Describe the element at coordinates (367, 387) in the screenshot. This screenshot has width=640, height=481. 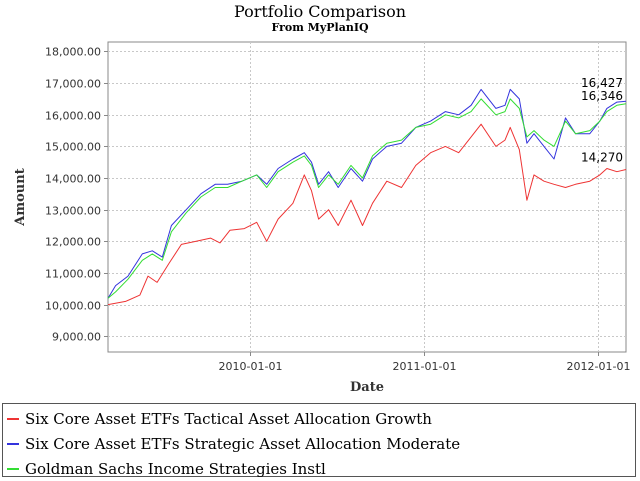
I see `x-axis-label: Date` at that location.